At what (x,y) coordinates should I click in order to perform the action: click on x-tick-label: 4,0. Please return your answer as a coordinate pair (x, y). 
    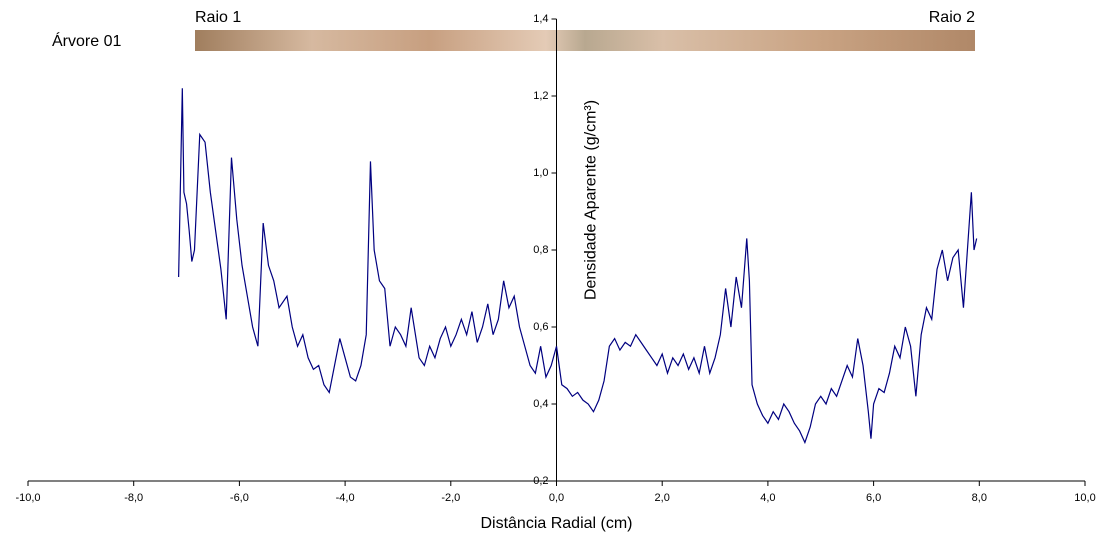
    Looking at the image, I should click on (767, 498).